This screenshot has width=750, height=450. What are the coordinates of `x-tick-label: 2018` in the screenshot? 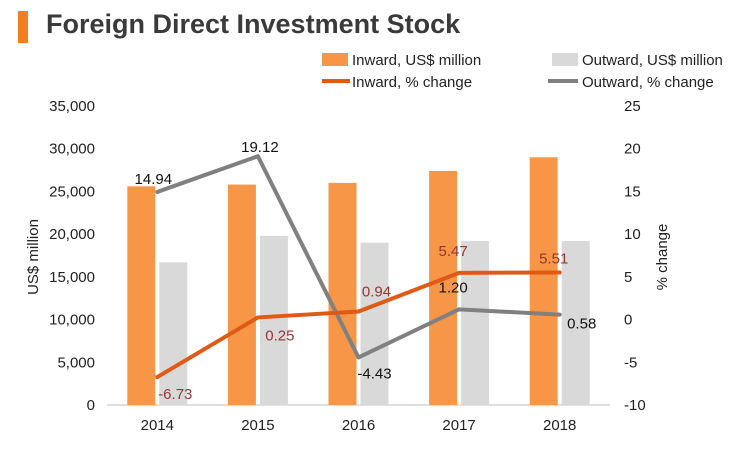 It's located at (559, 425).